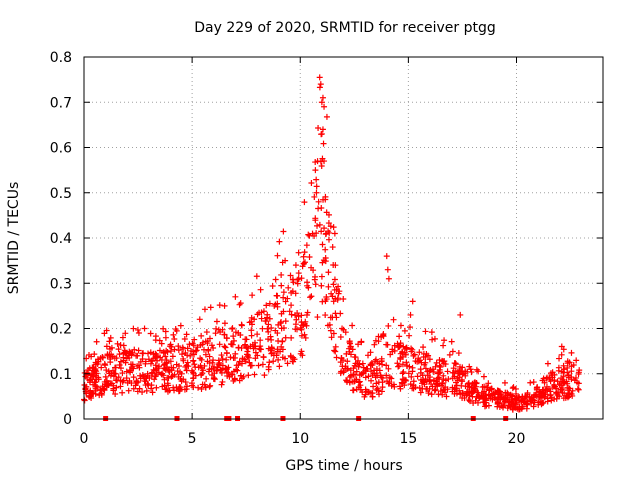 The image size is (640, 480). What do you see at coordinates (300, 439) in the screenshot?
I see `x-tick-label: 10` at bounding box center [300, 439].